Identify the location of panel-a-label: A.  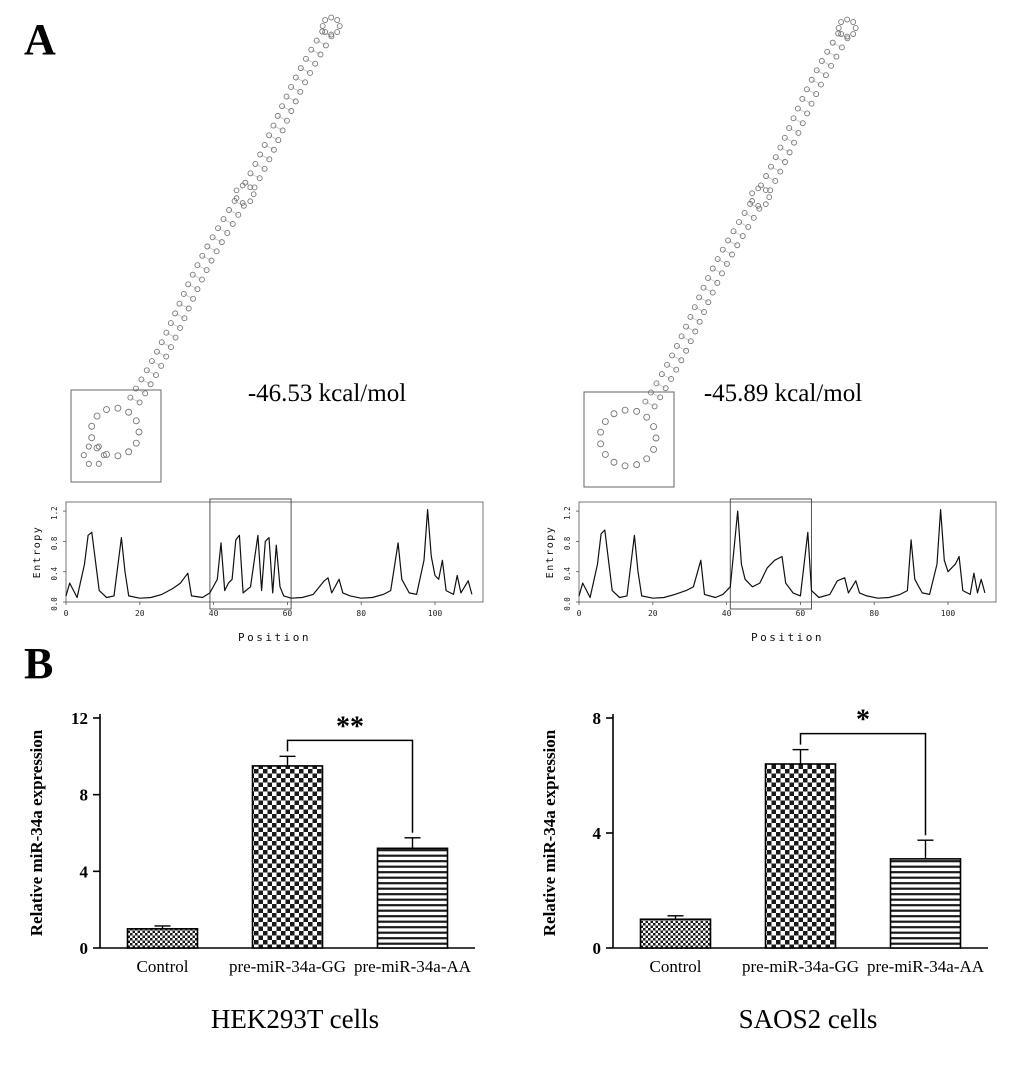
(40, 39).